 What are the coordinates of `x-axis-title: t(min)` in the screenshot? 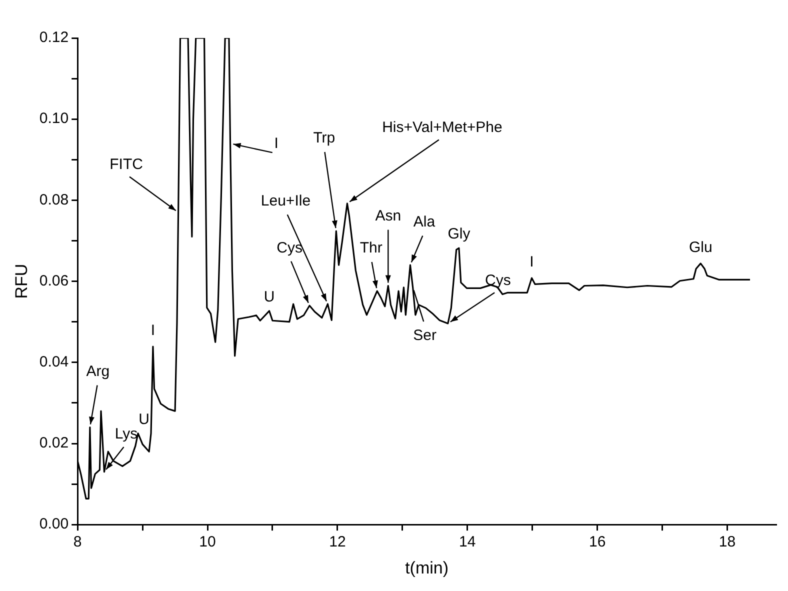 It's located at (427, 568).